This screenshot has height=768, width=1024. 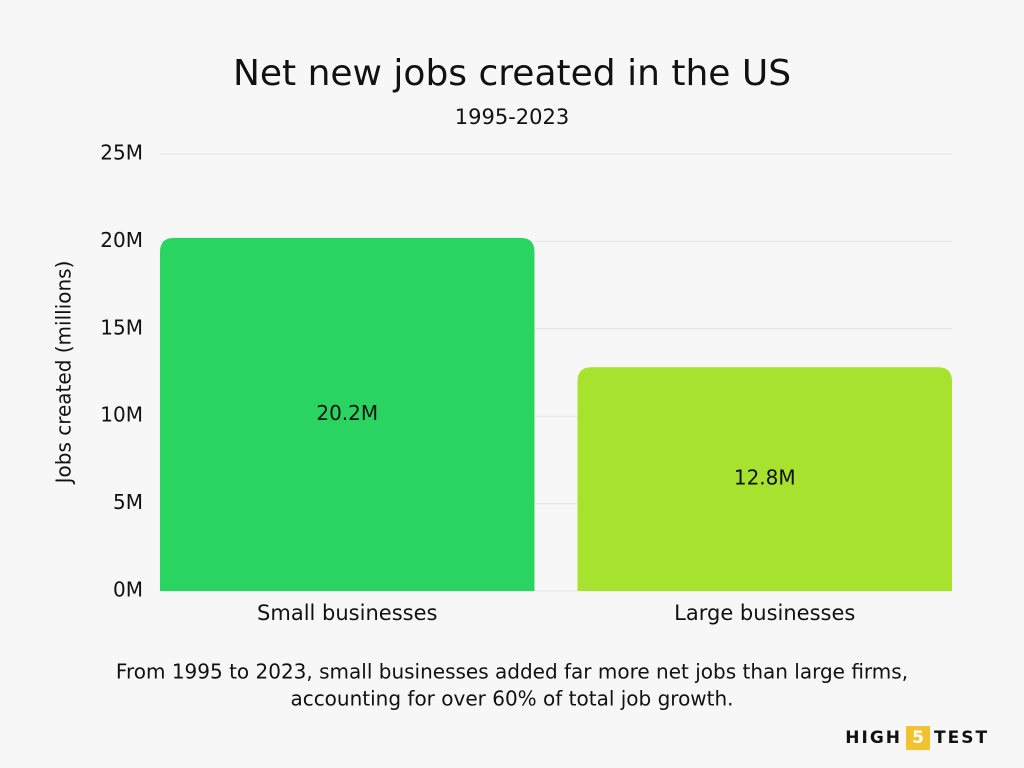 What do you see at coordinates (512, 117) in the screenshot?
I see `chart-subtitle: 1995-2023` at bounding box center [512, 117].